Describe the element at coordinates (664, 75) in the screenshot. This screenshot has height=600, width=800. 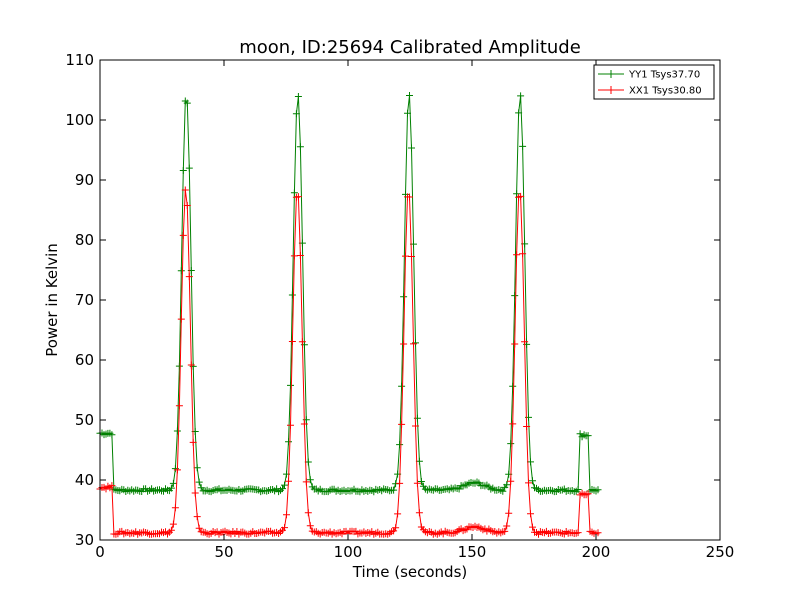
I see `legend-label-yy1: YY1 Tsys37.70` at that location.